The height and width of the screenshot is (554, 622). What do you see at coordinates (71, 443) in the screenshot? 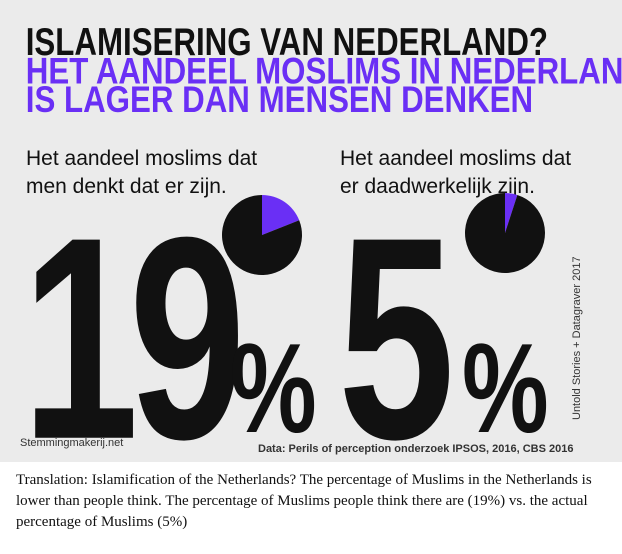
I see `site: Stemmingmakerij.net` at bounding box center [71, 443].